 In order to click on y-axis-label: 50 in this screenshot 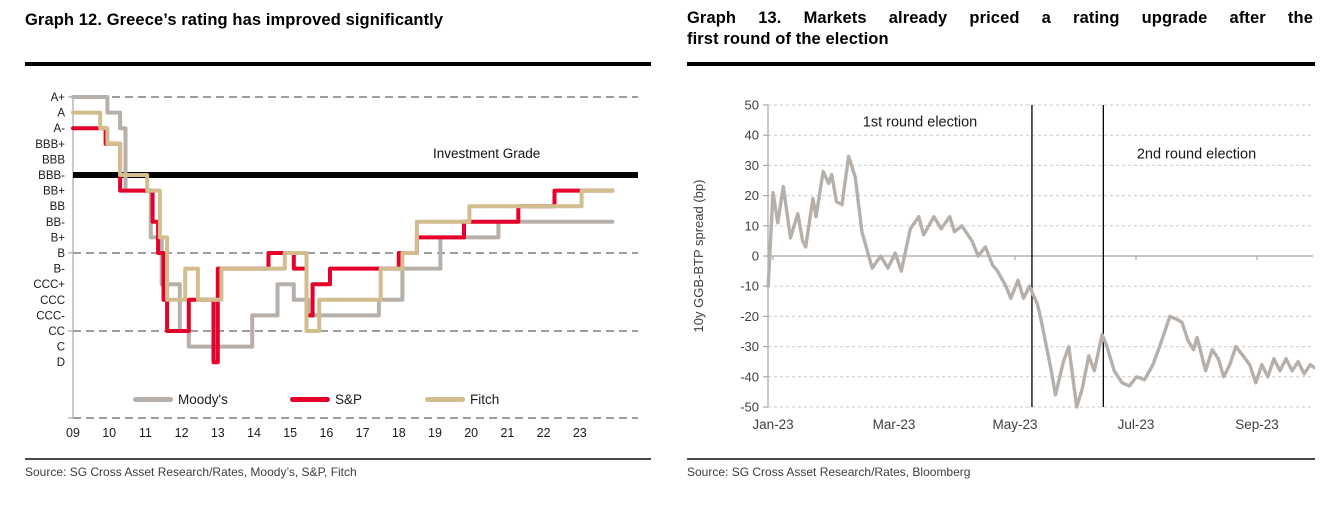, I will do `click(752, 105)`.